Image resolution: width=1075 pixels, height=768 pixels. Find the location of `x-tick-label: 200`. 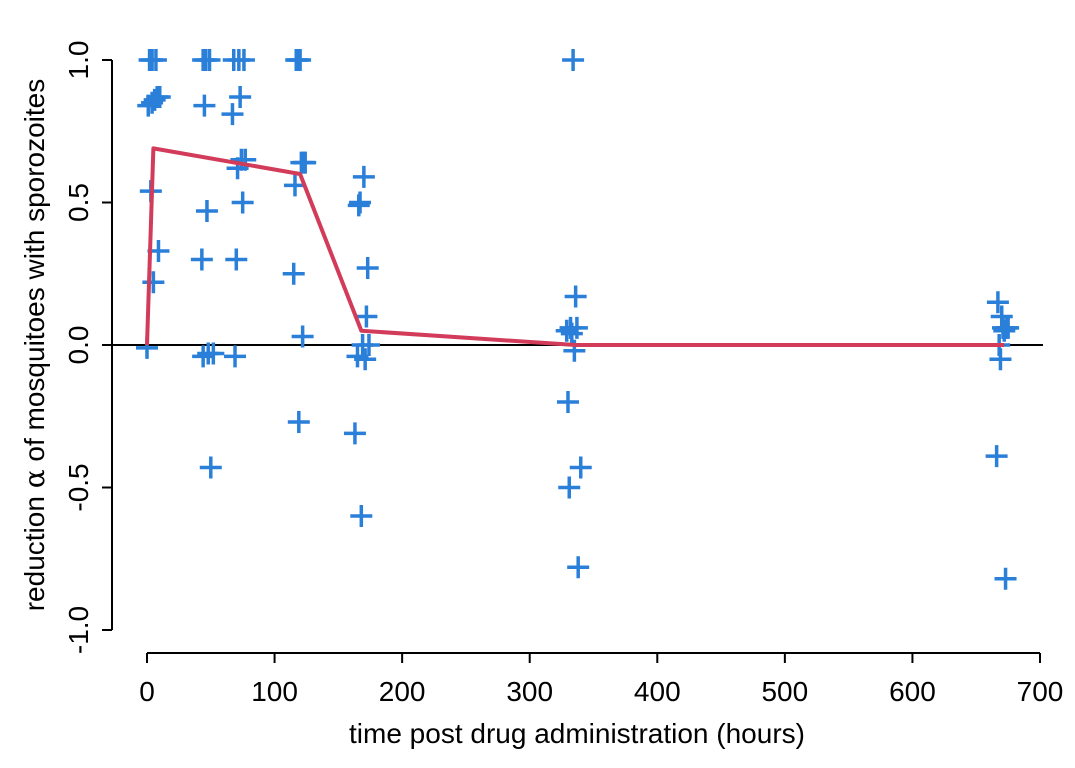

x-tick-label: 200 is located at coordinates (402, 691).